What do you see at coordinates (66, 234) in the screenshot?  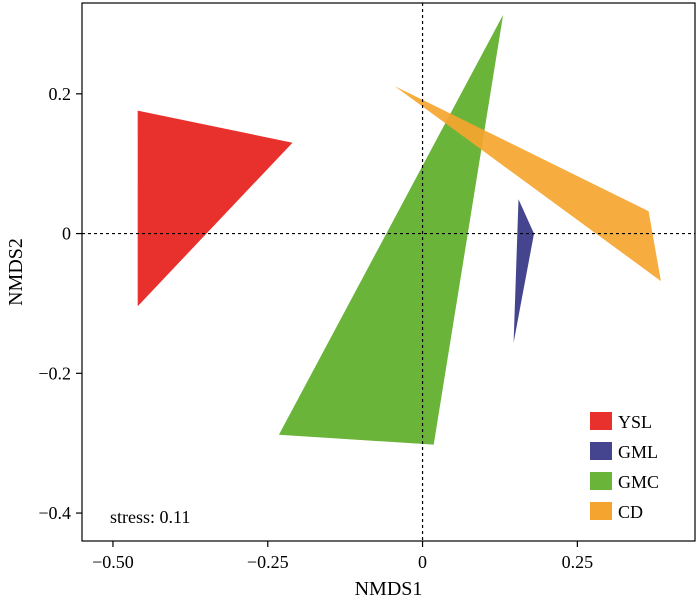 I see `y-tick-label: 0` at bounding box center [66, 234].